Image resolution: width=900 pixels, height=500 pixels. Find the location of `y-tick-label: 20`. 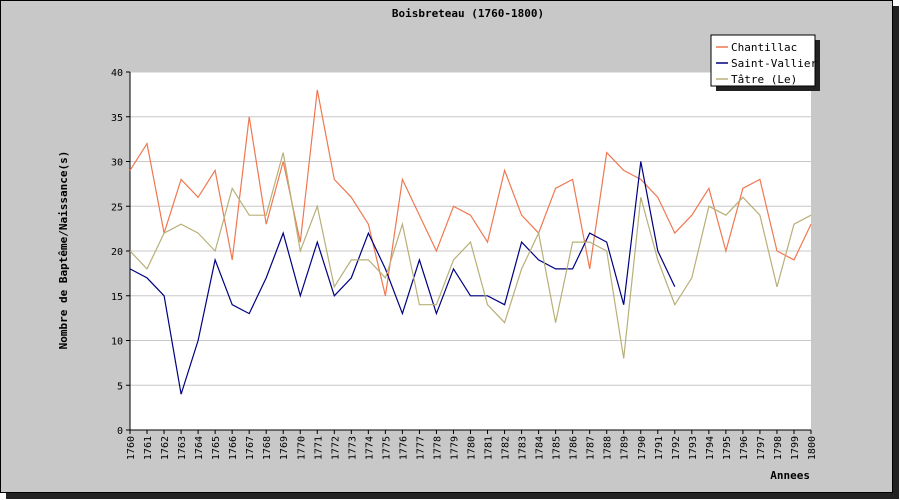

y-tick-label: 20 is located at coordinates (117, 252).